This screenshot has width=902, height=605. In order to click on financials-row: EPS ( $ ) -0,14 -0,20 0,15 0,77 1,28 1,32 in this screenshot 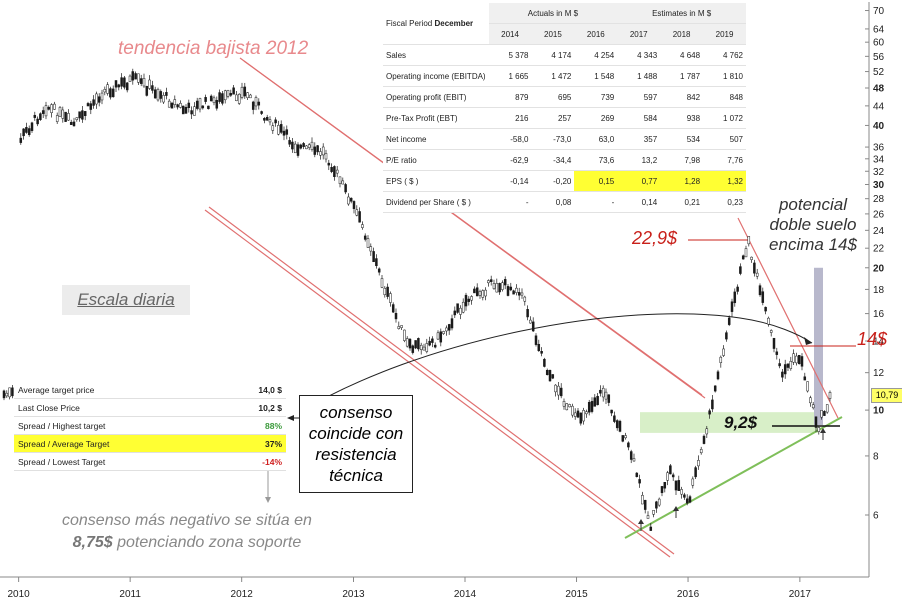, I will do `click(564, 181)`.